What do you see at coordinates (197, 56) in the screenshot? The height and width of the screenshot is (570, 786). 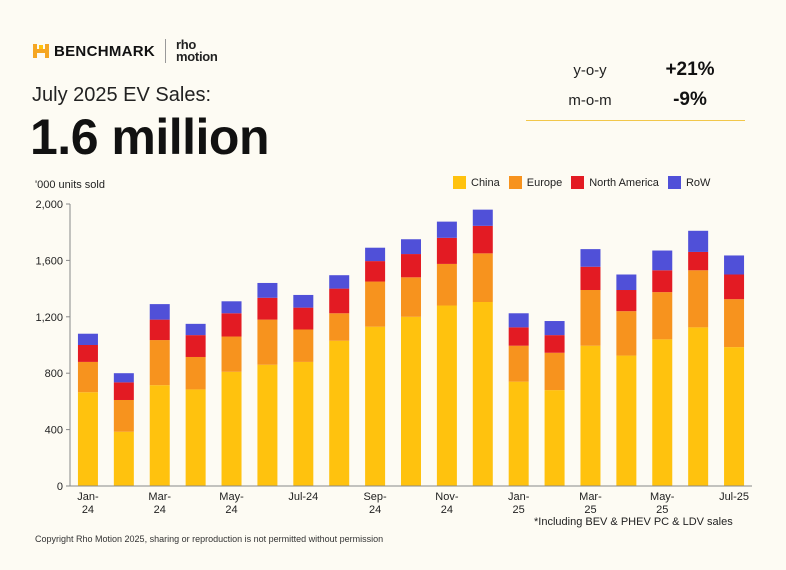 I see `rho-line-2: motion` at bounding box center [197, 56].